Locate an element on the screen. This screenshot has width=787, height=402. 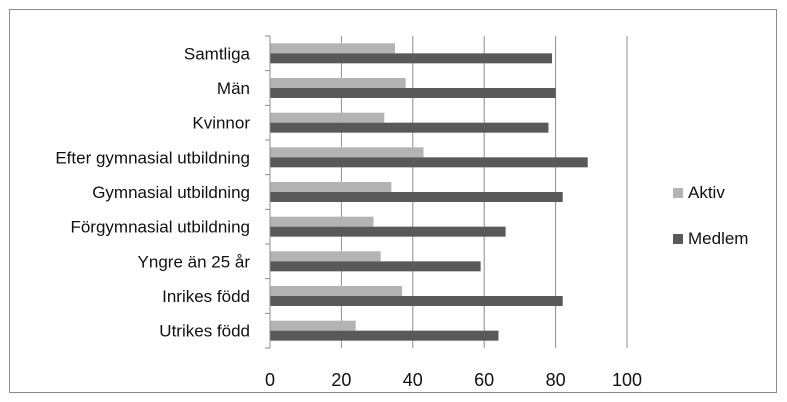
category-label: Samtliga is located at coordinates (217, 53).